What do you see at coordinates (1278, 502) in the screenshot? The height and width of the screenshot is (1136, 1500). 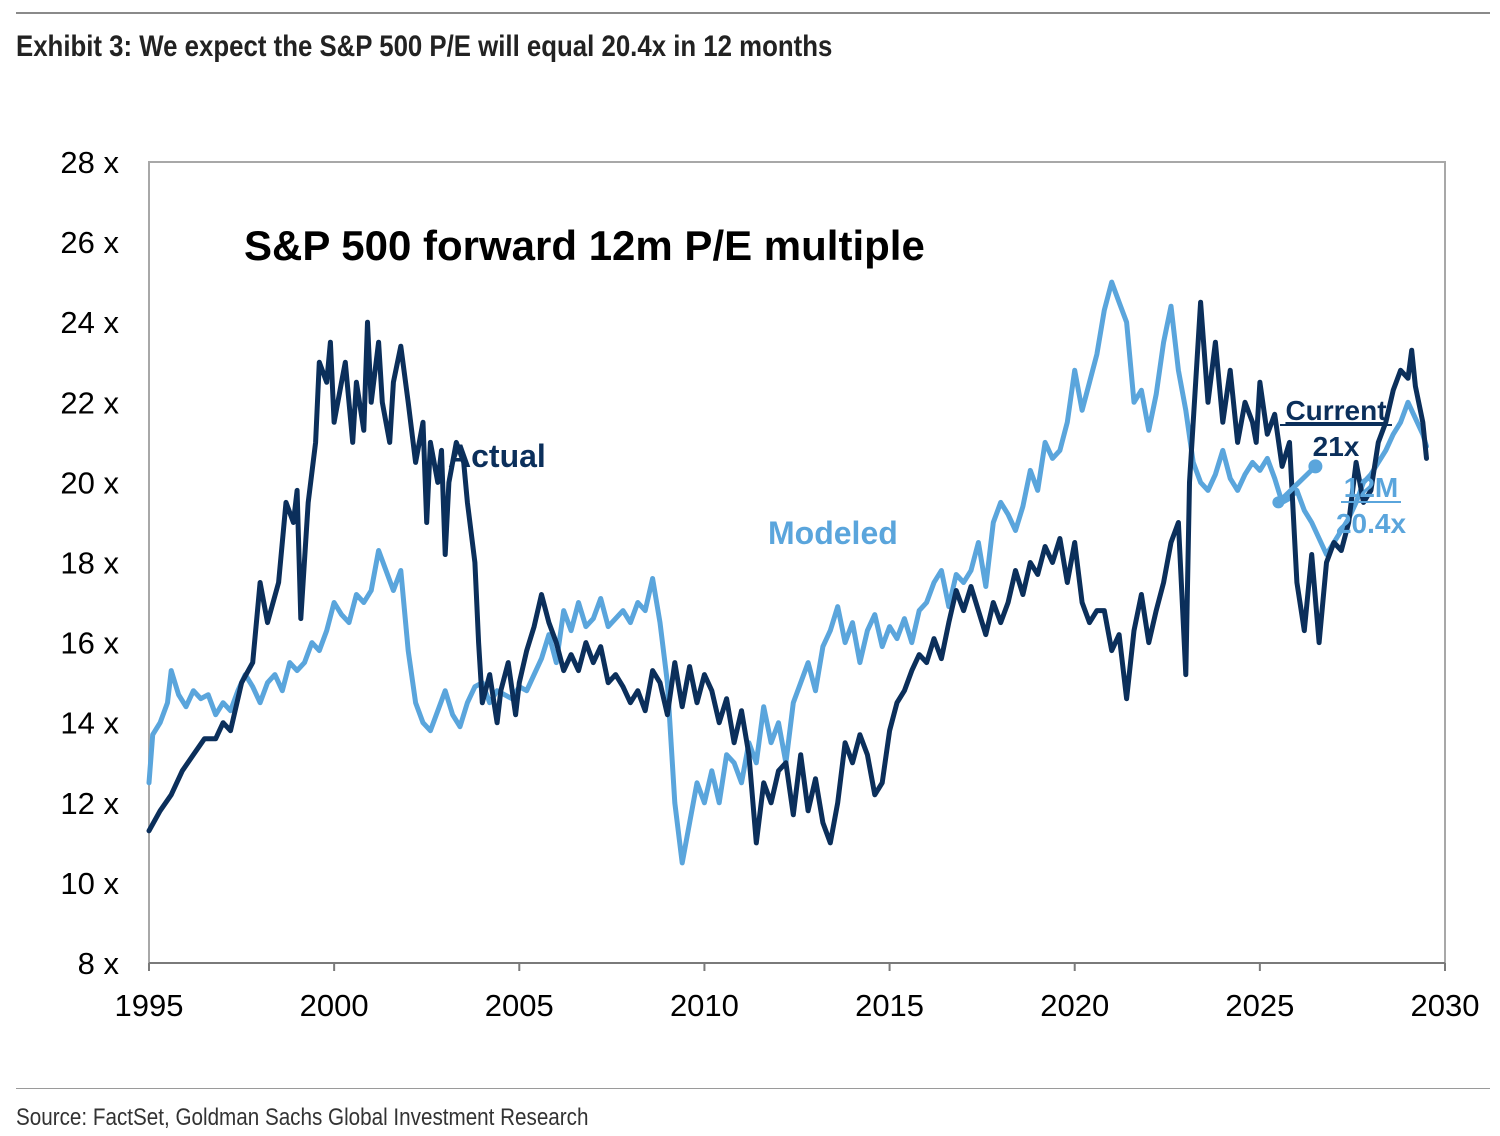 I see `forecast-start-point` at bounding box center [1278, 502].